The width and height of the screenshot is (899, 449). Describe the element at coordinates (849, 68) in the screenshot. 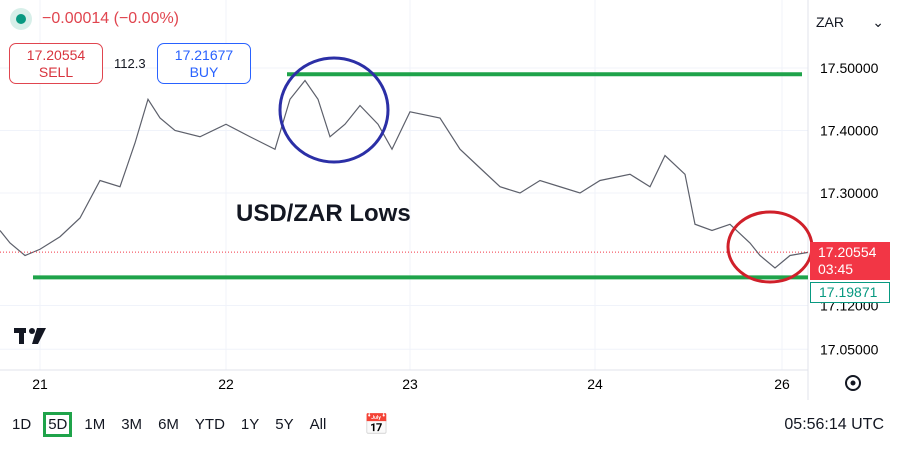

I see `price-tick: 17.50000` at that location.